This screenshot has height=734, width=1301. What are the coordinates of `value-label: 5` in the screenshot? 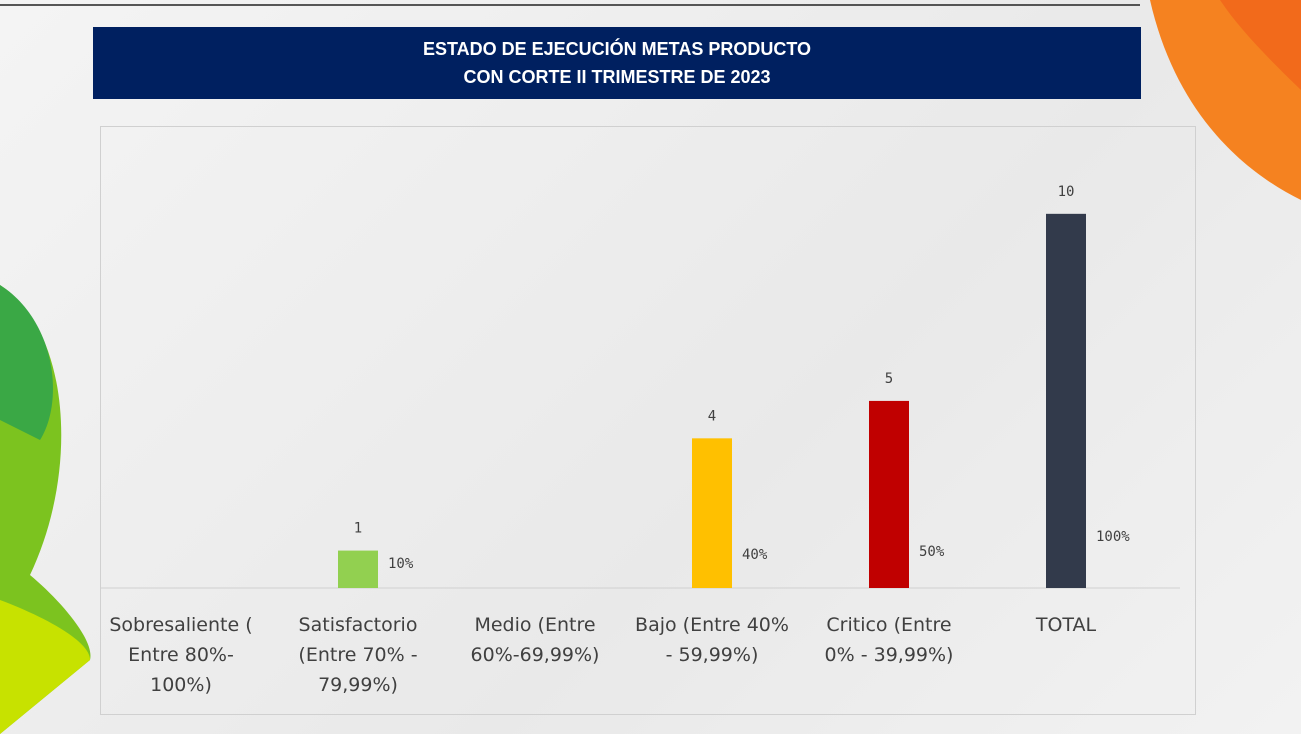 It's located at (889, 379).